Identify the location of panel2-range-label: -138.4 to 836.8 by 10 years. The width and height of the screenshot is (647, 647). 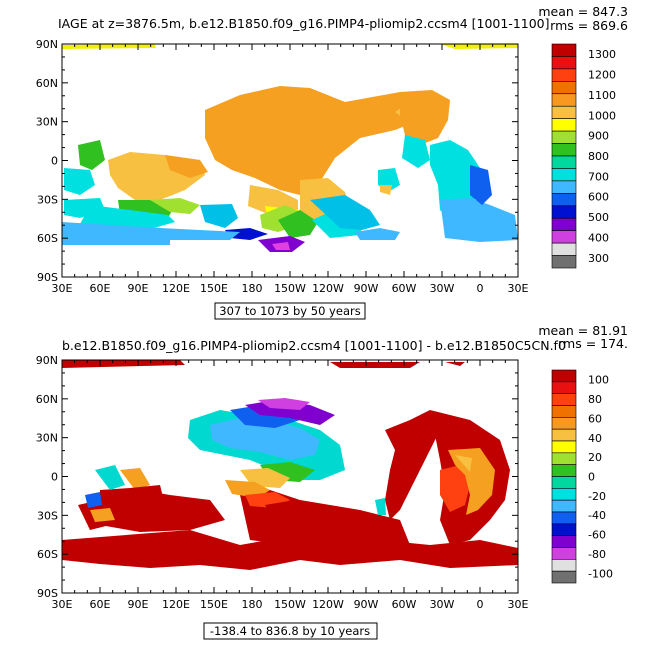
(290, 631).